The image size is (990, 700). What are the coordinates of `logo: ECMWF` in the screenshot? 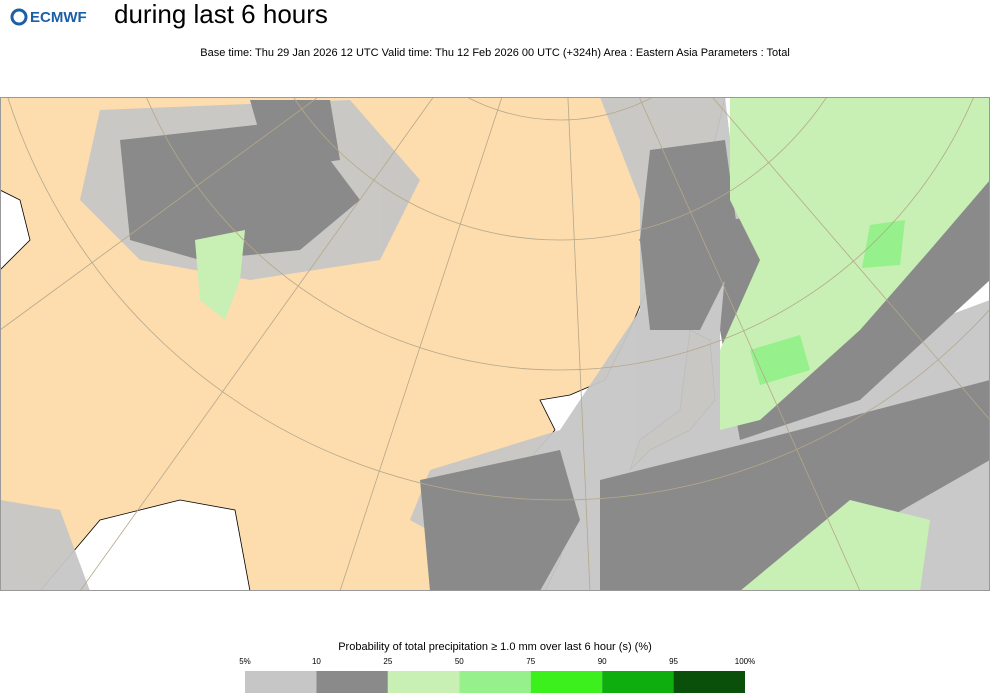 It's located at (48, 17).